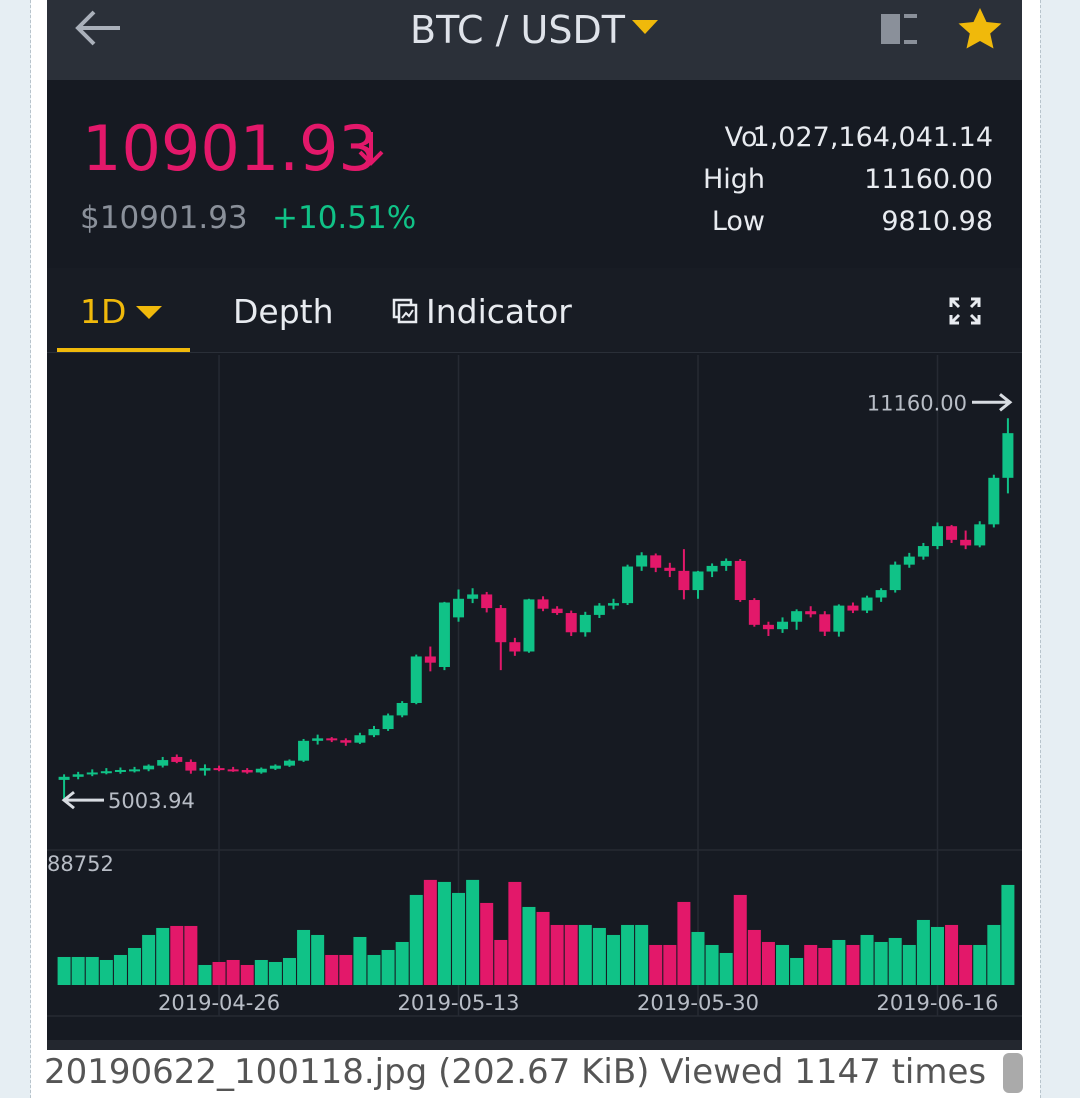  Describe the element at coordinates (151, 801) in the screenshot. I see `low-marker-label: 5003.94` at that location.